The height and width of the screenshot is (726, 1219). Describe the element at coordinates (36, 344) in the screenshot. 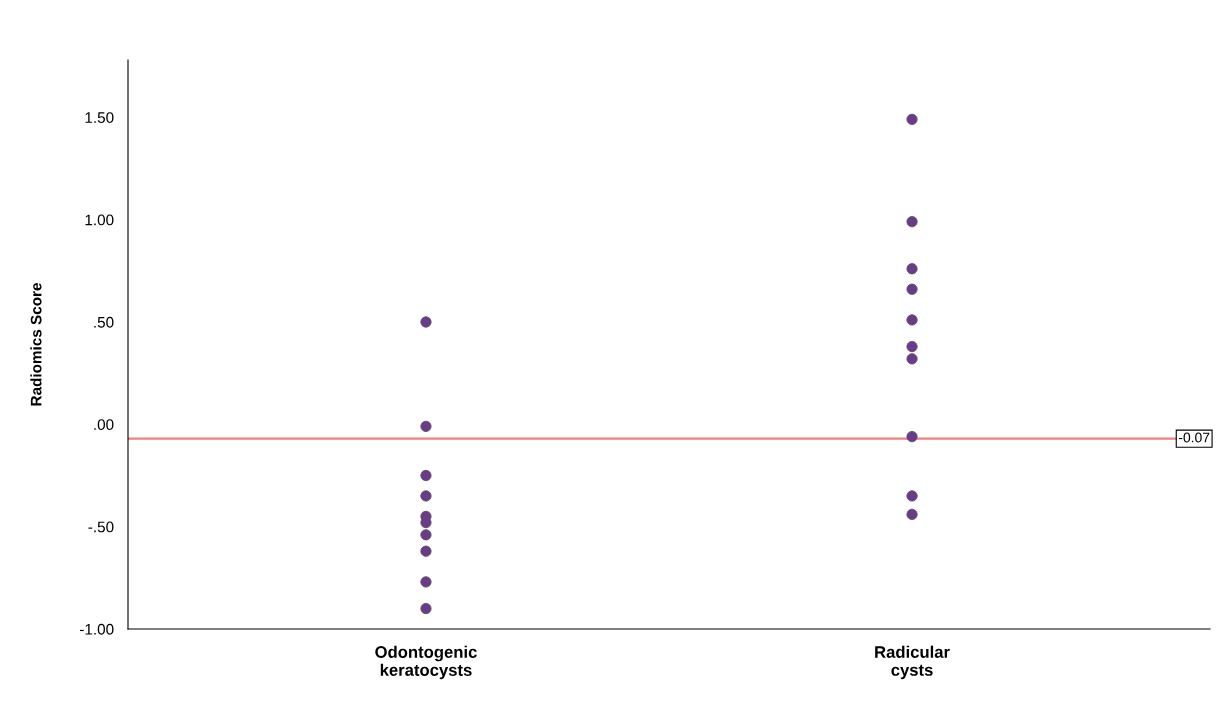

I see `y-axis-title: Radiomics Score` at that location.